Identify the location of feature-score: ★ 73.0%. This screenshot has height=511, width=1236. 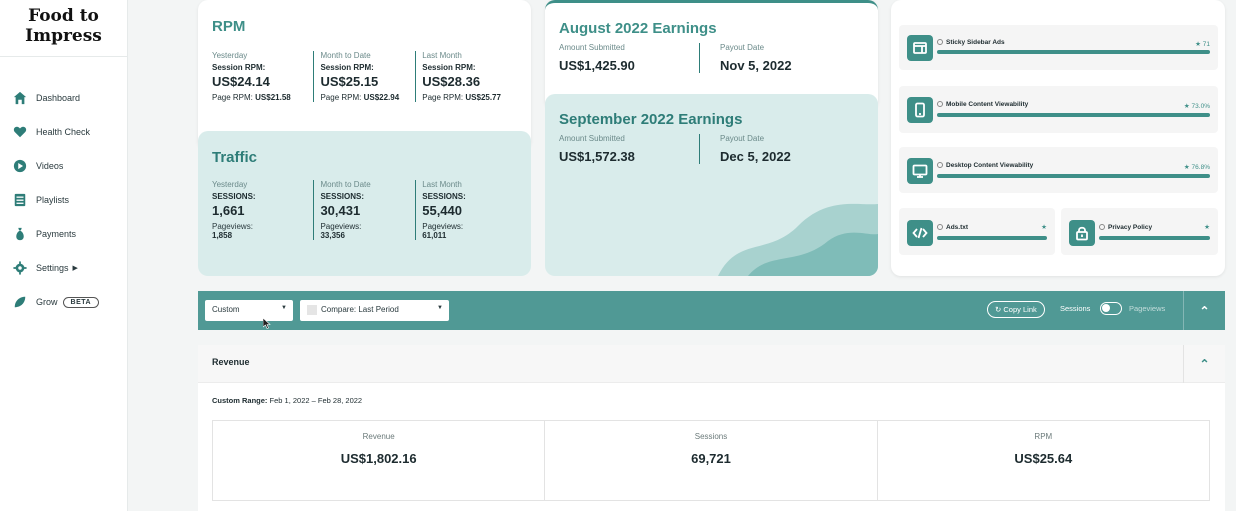
(1196, 106).